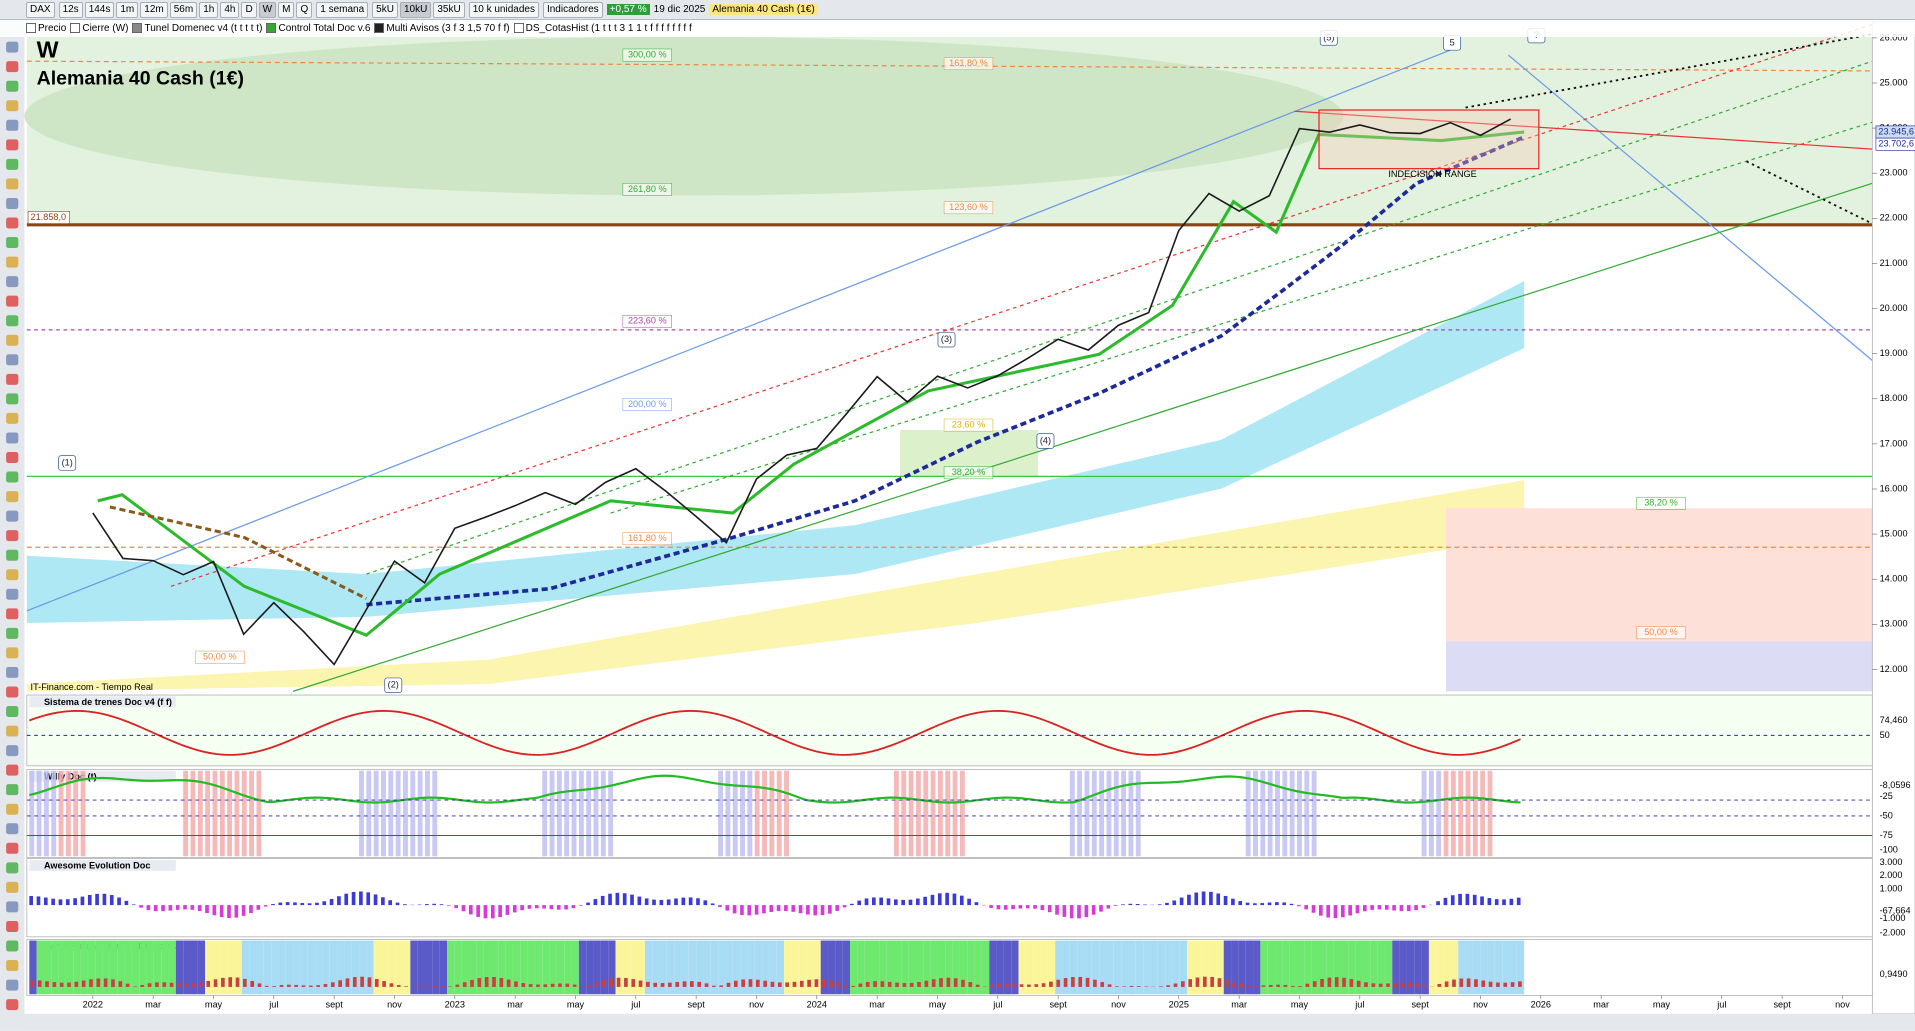 The image size is (1915, 1031). I want to click on unit-button: 5kU, so click(385, 9).